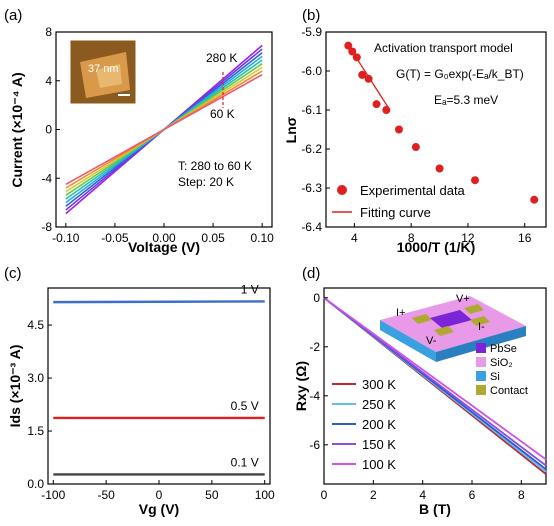  I want to click on x-tick-label: 0.05, so click(213, 238).